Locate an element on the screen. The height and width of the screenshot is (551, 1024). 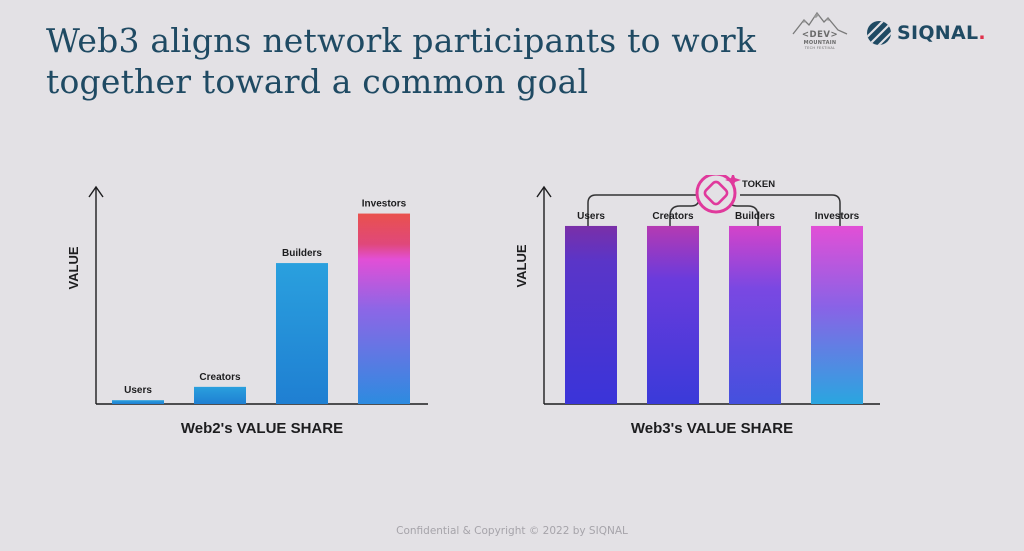
dev-mountain-wordmark: <DEV> MOUNTAIN TECH FESTIVAL is located at coordinates (820, 40).